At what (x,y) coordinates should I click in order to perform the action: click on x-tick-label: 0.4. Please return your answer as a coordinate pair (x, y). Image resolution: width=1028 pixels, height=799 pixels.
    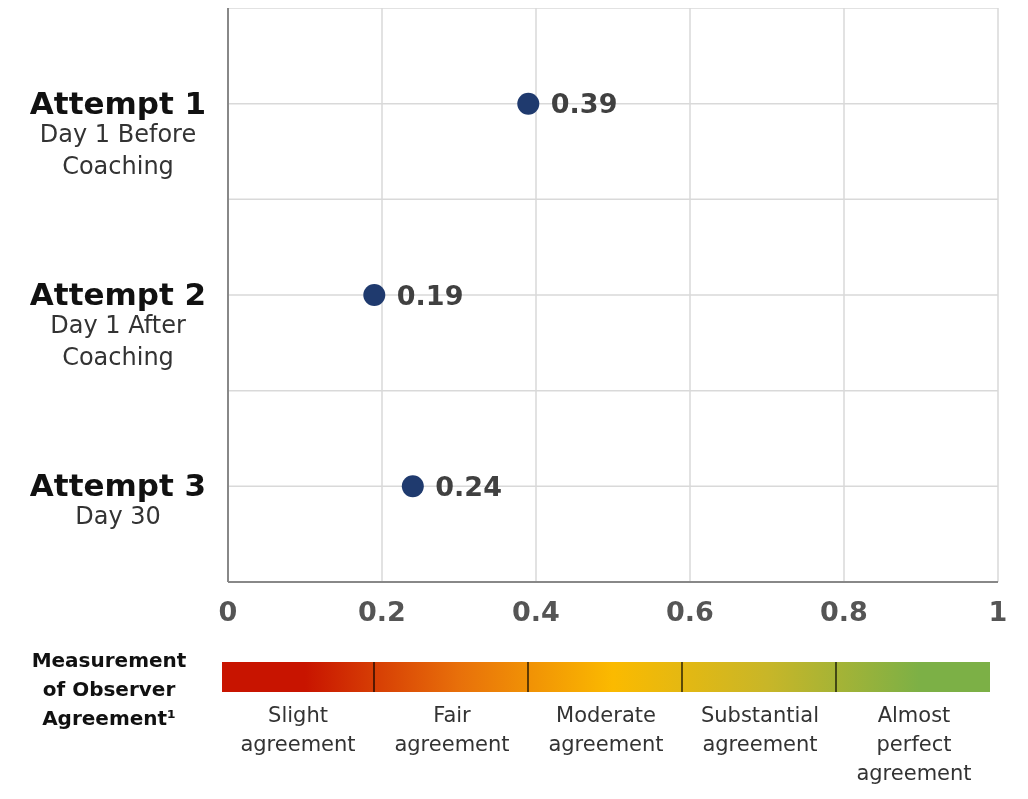
    Looking at the image, I should click on (536, 612).